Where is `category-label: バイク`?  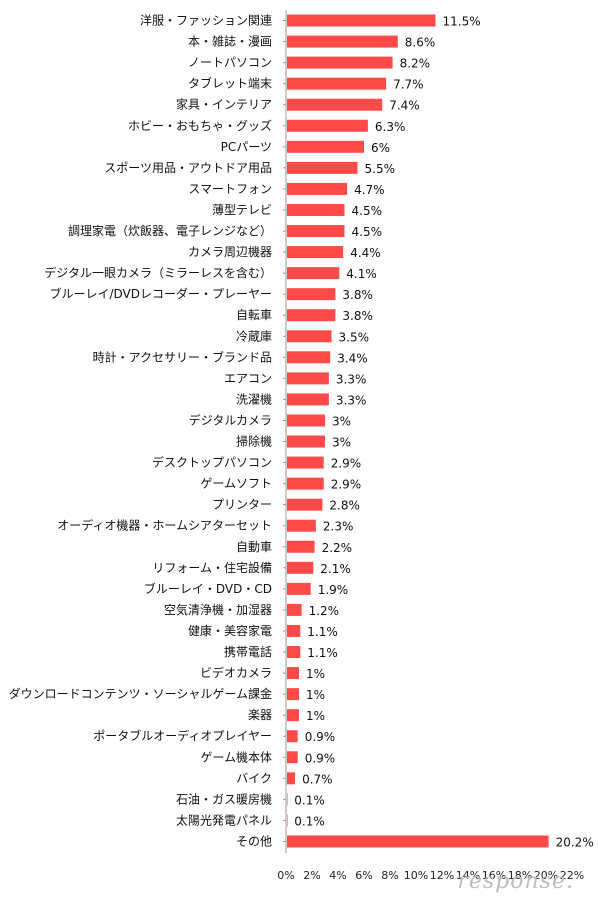 category-label: バイク is located at coordinates (254, 778).